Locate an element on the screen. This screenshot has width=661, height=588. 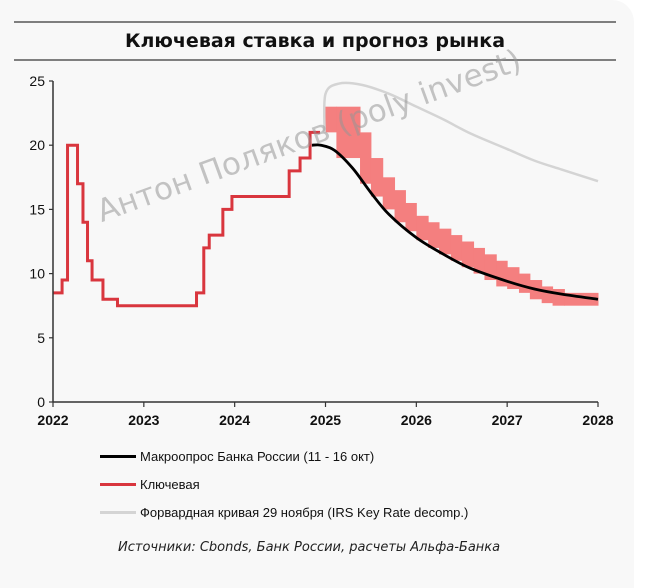
x-tick-label: 2028 is located at coordinates (597, 420).